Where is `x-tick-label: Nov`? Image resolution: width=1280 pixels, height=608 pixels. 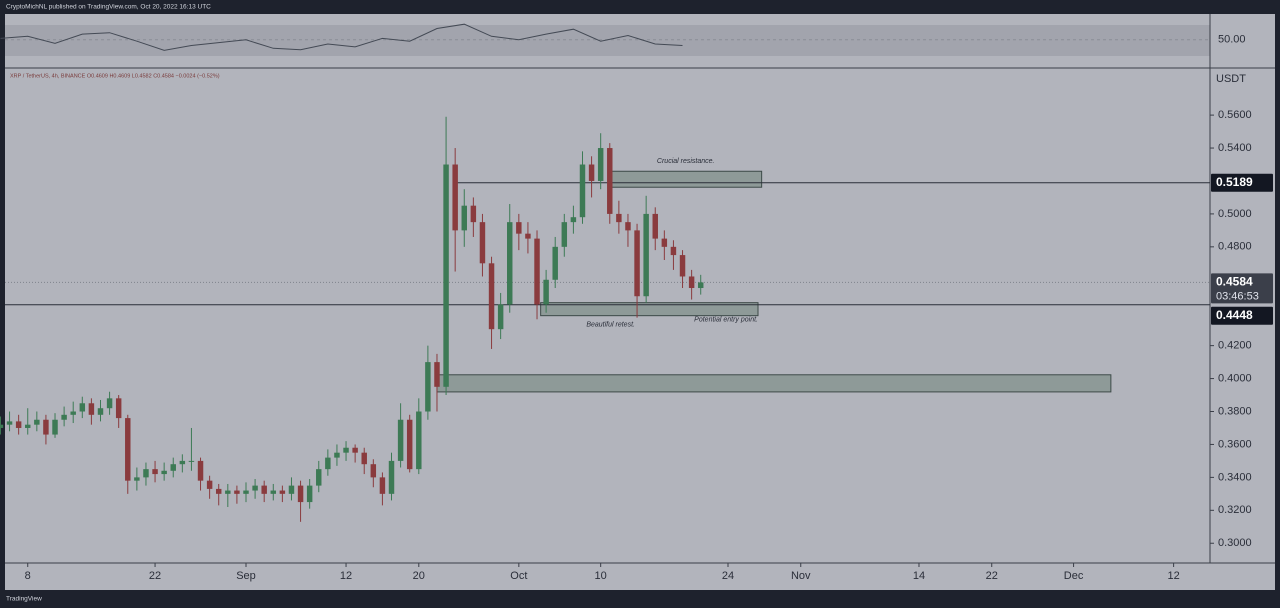 x-tick-label: Nov is located at coordinates (801, 576).